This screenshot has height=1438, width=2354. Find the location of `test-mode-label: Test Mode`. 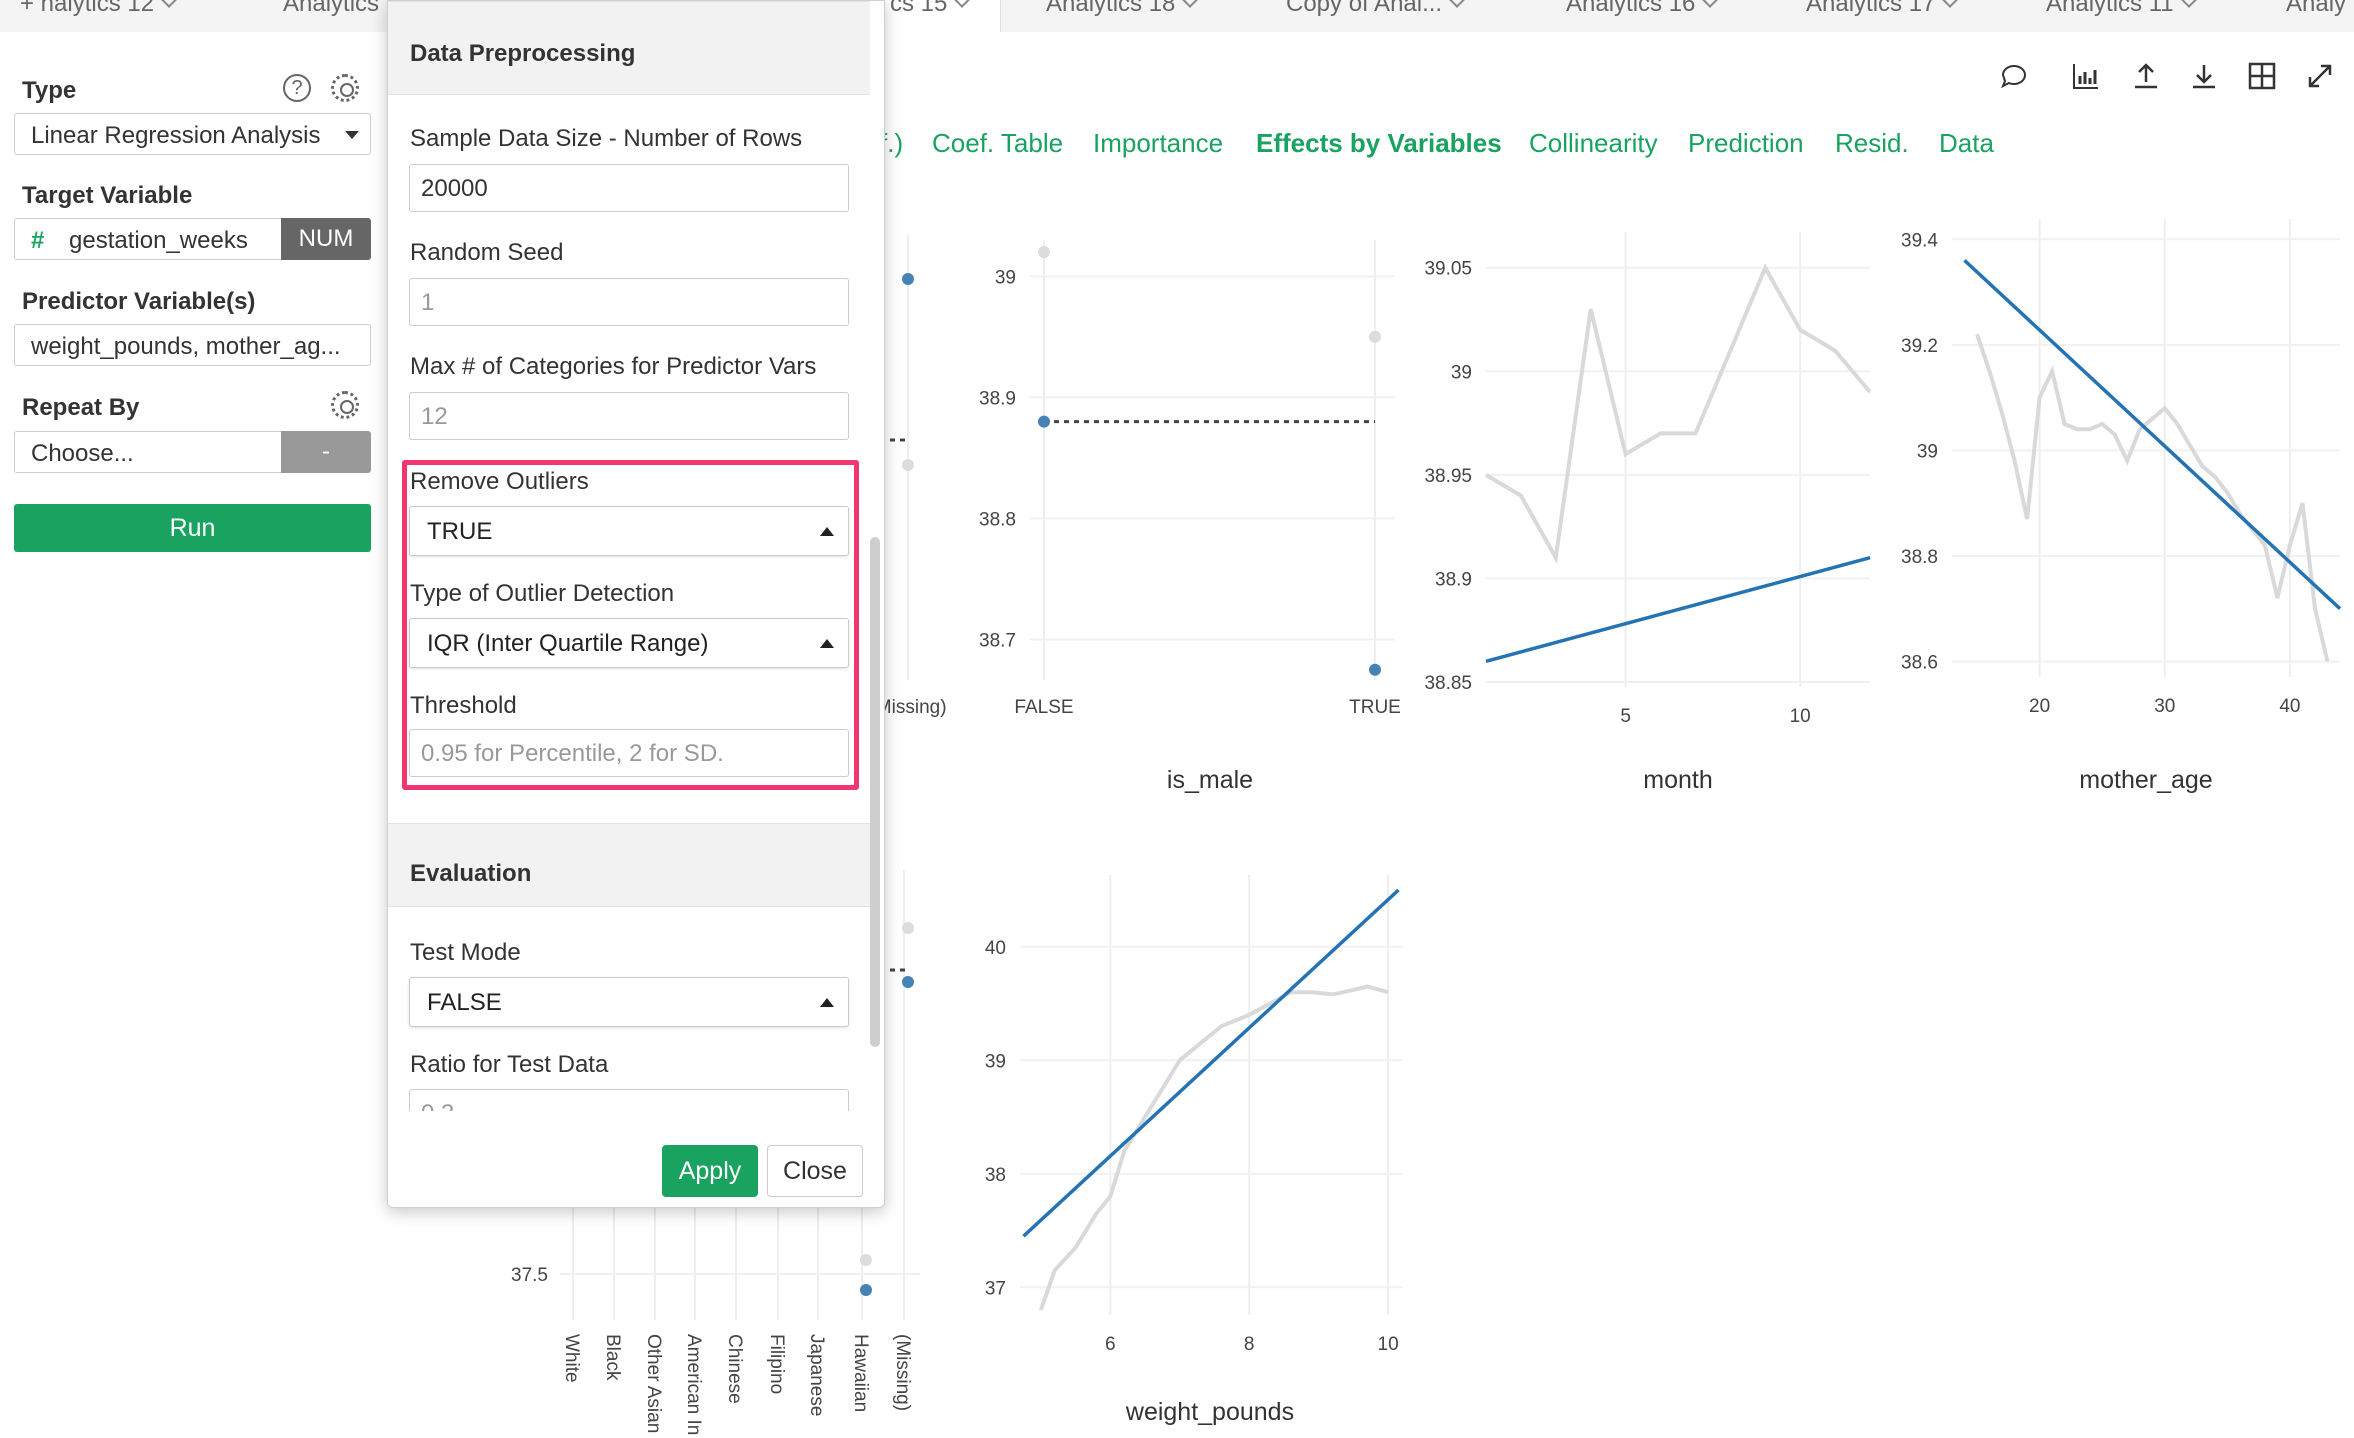

test-mode-label: Test Mode is located at coordinates (465, 952).